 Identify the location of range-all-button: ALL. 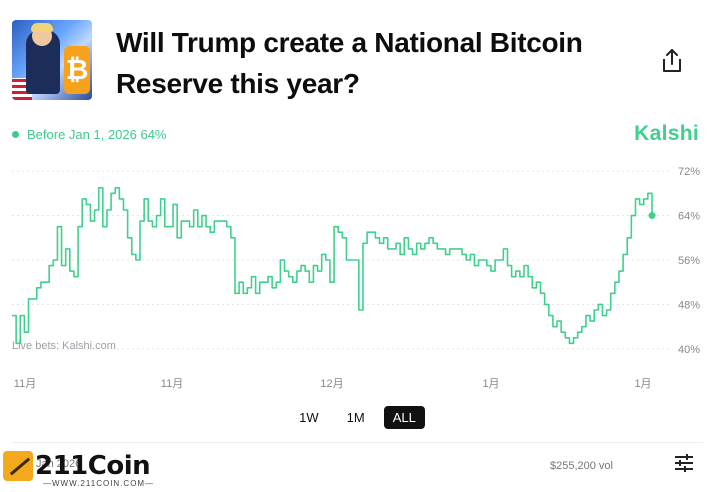
(404, 417).